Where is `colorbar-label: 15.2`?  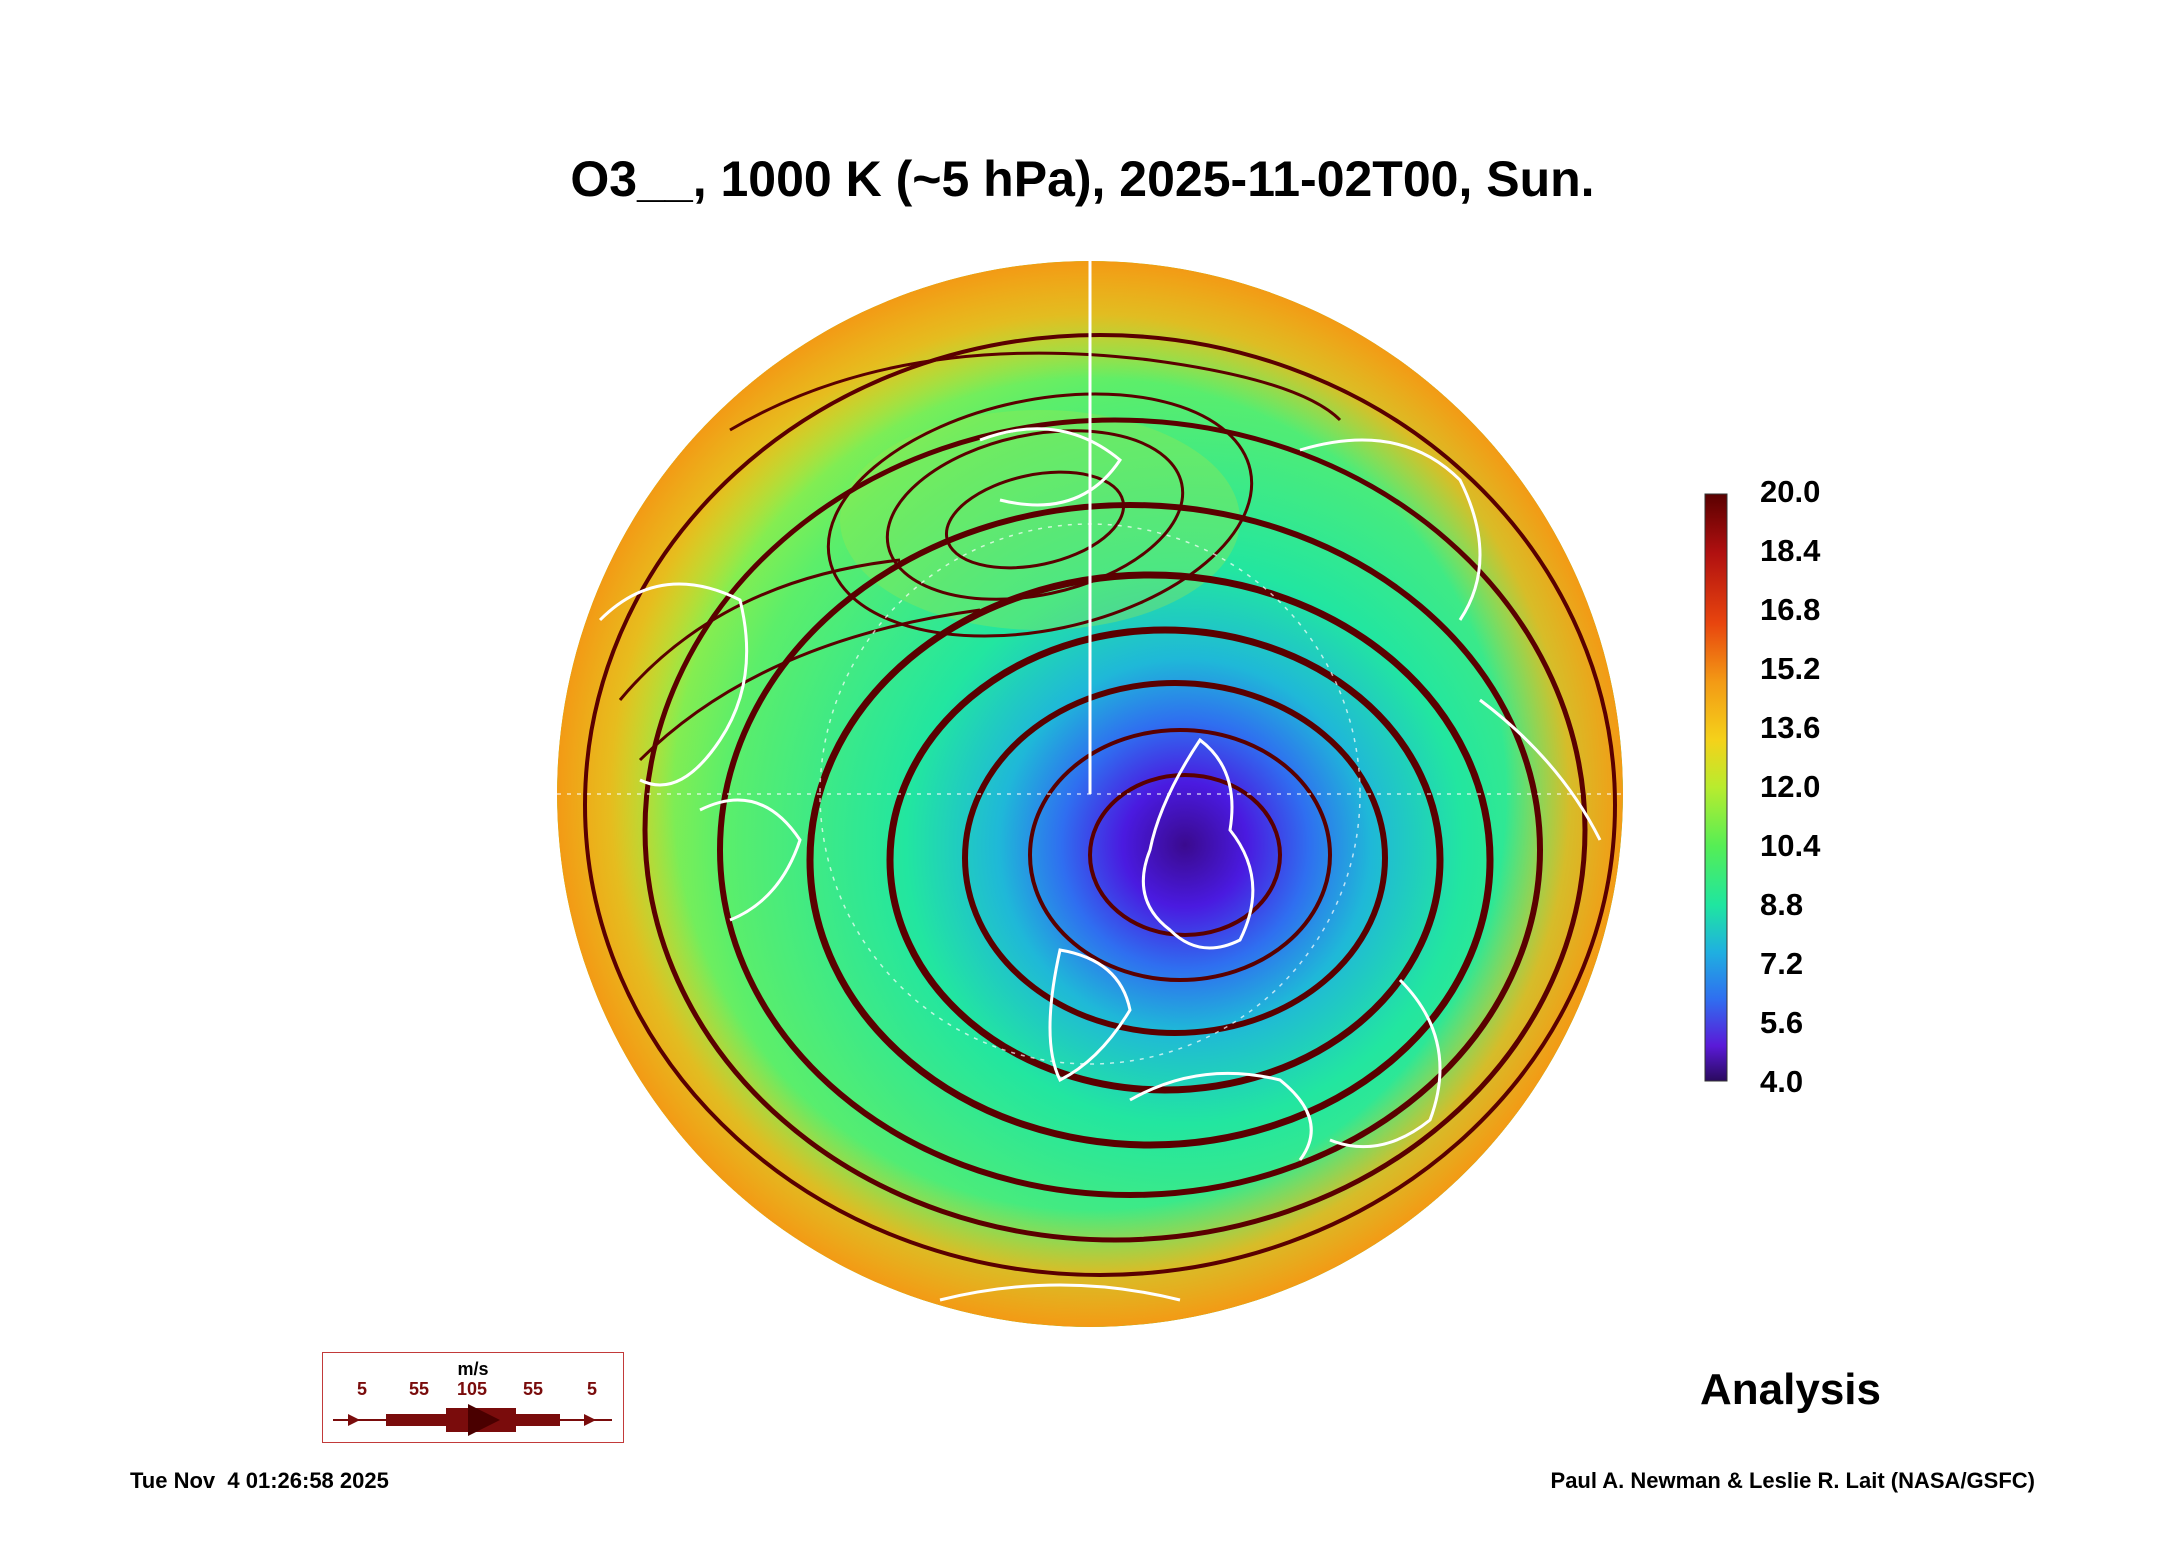 colorbar-label: 15.2 is located at coordinates (1790, 668).